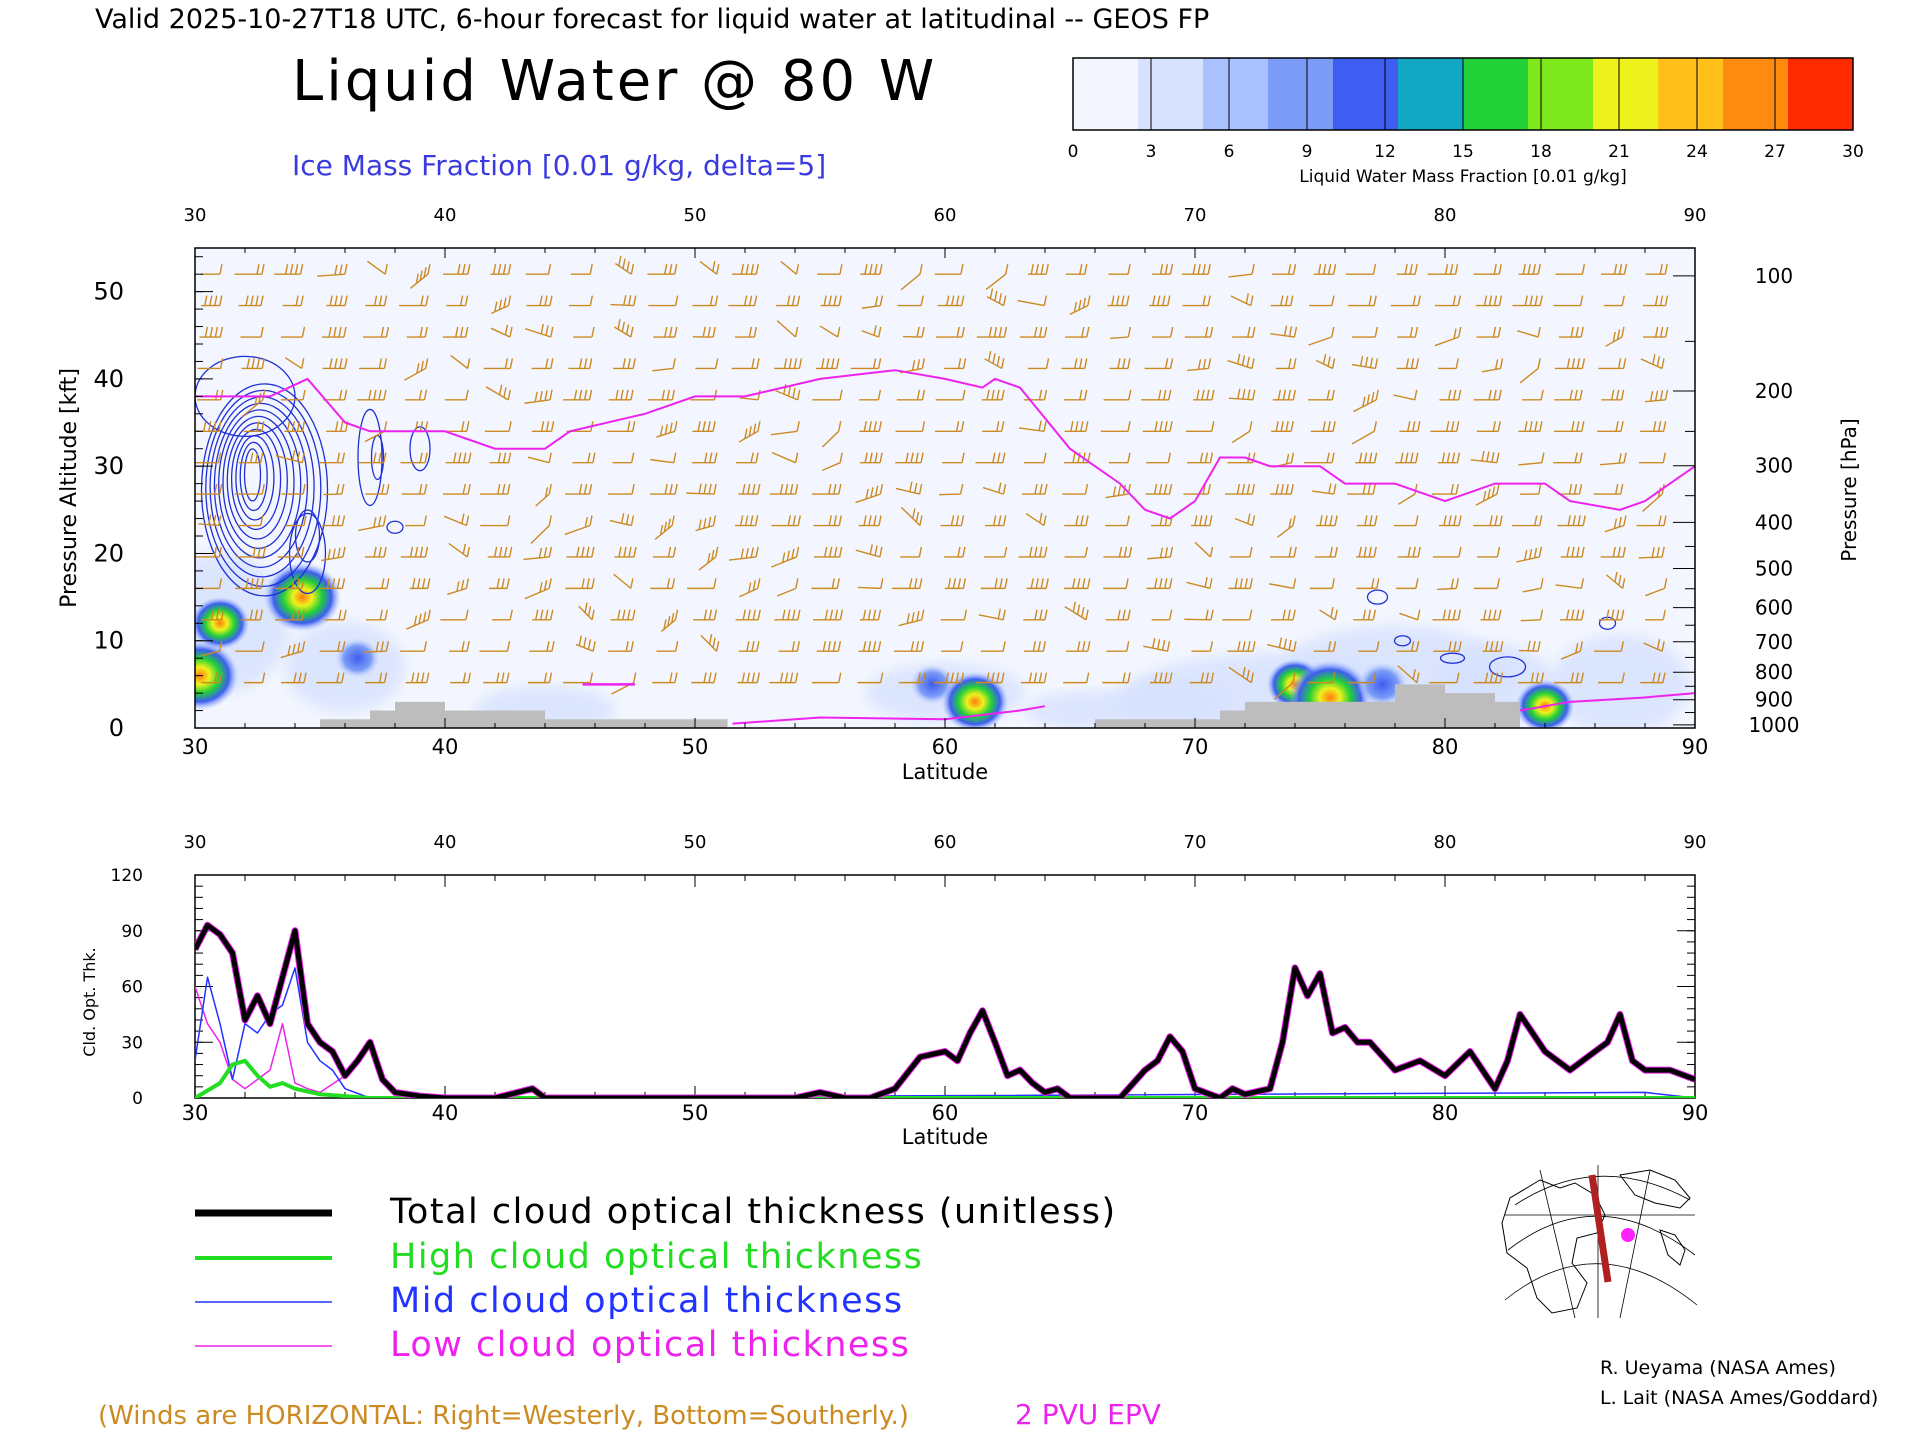 This screenshot has width=1920, height=1440. Describe the element at coordinates (1171, 94) in the screenshot. I see `colorbar-swatch` at that location.